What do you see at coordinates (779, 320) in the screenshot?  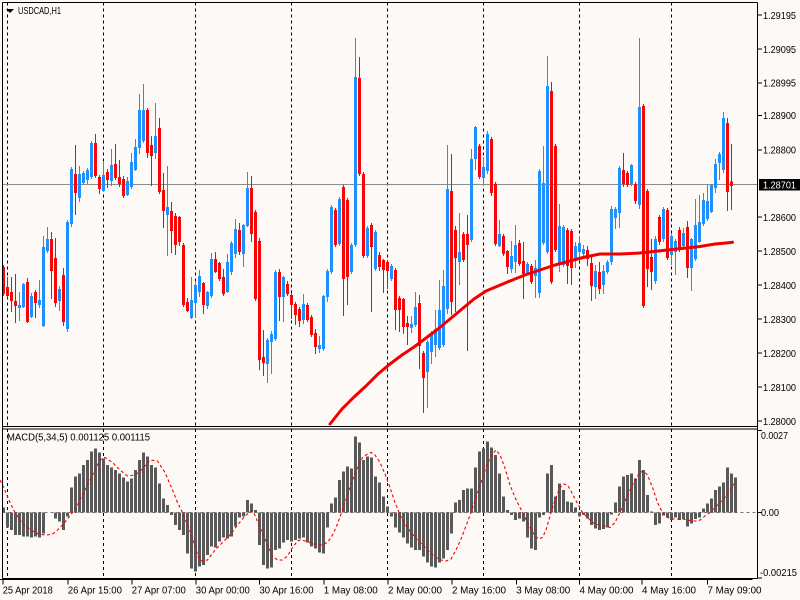 I see `svg-text: 1.28300` at bounding box center [779, 320].